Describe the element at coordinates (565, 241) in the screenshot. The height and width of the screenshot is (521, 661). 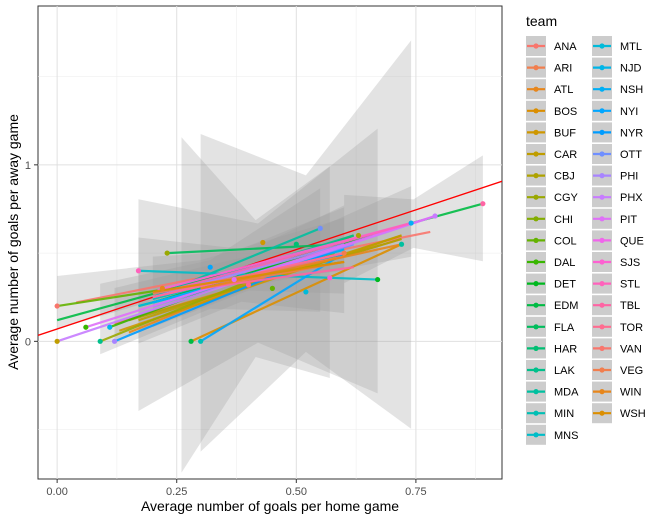
I see `legend-label: COL` at that location.